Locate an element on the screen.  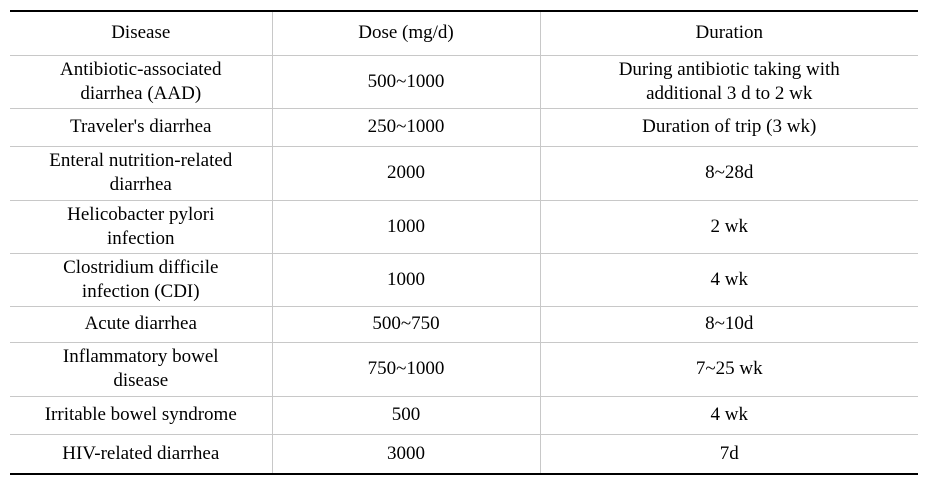
table-cell: 7~25 wk is located at coordinates (728, 369).